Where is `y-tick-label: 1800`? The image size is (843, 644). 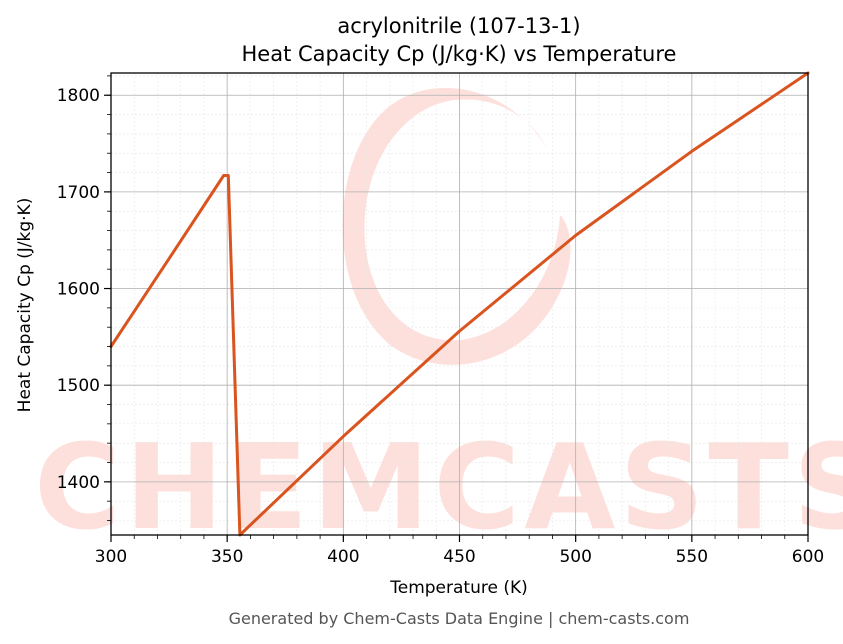 y-tick-label: 1800 is located at coordinates (78, 96).